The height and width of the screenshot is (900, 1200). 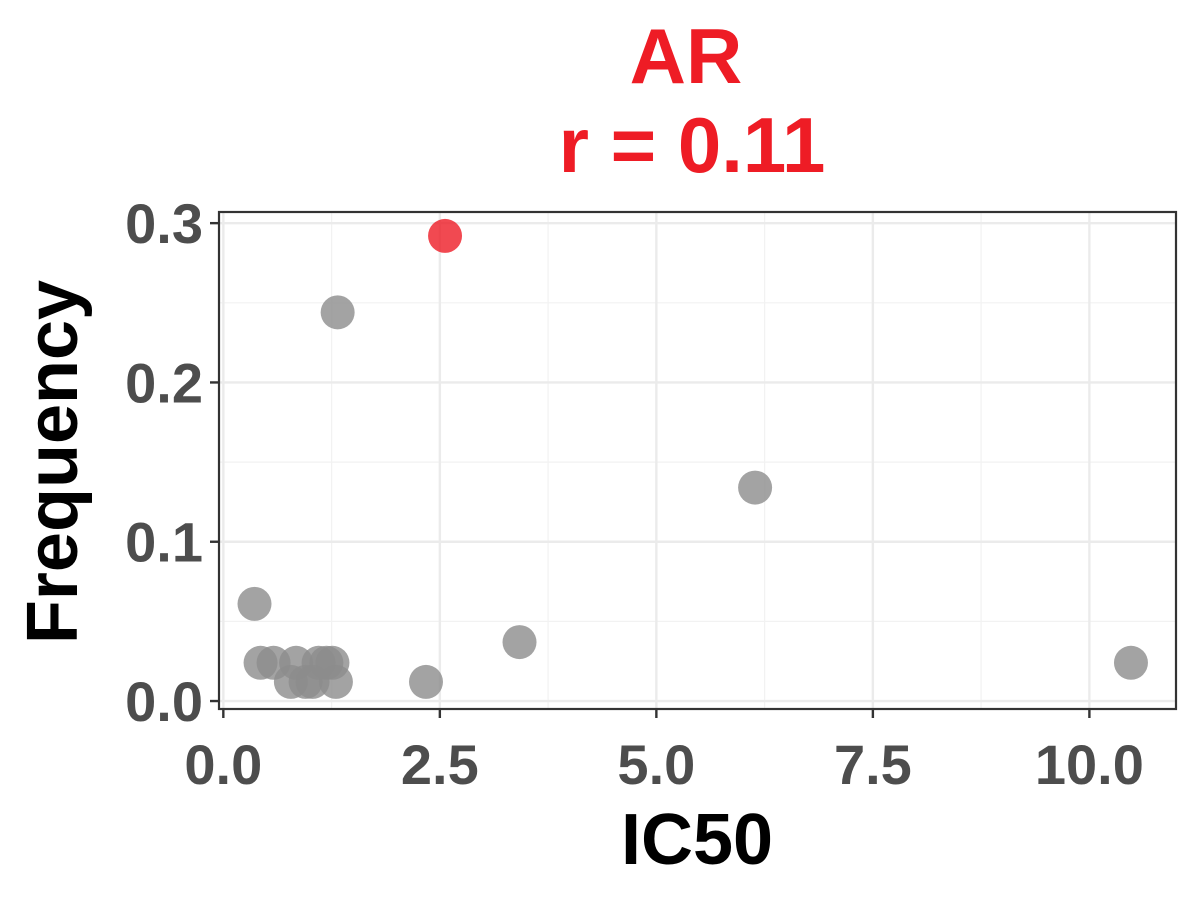 What do you see at coordinates (164, 701) in the screenshot?
I see `y-tick-label: 0.0` at bounding box center [164, 701].